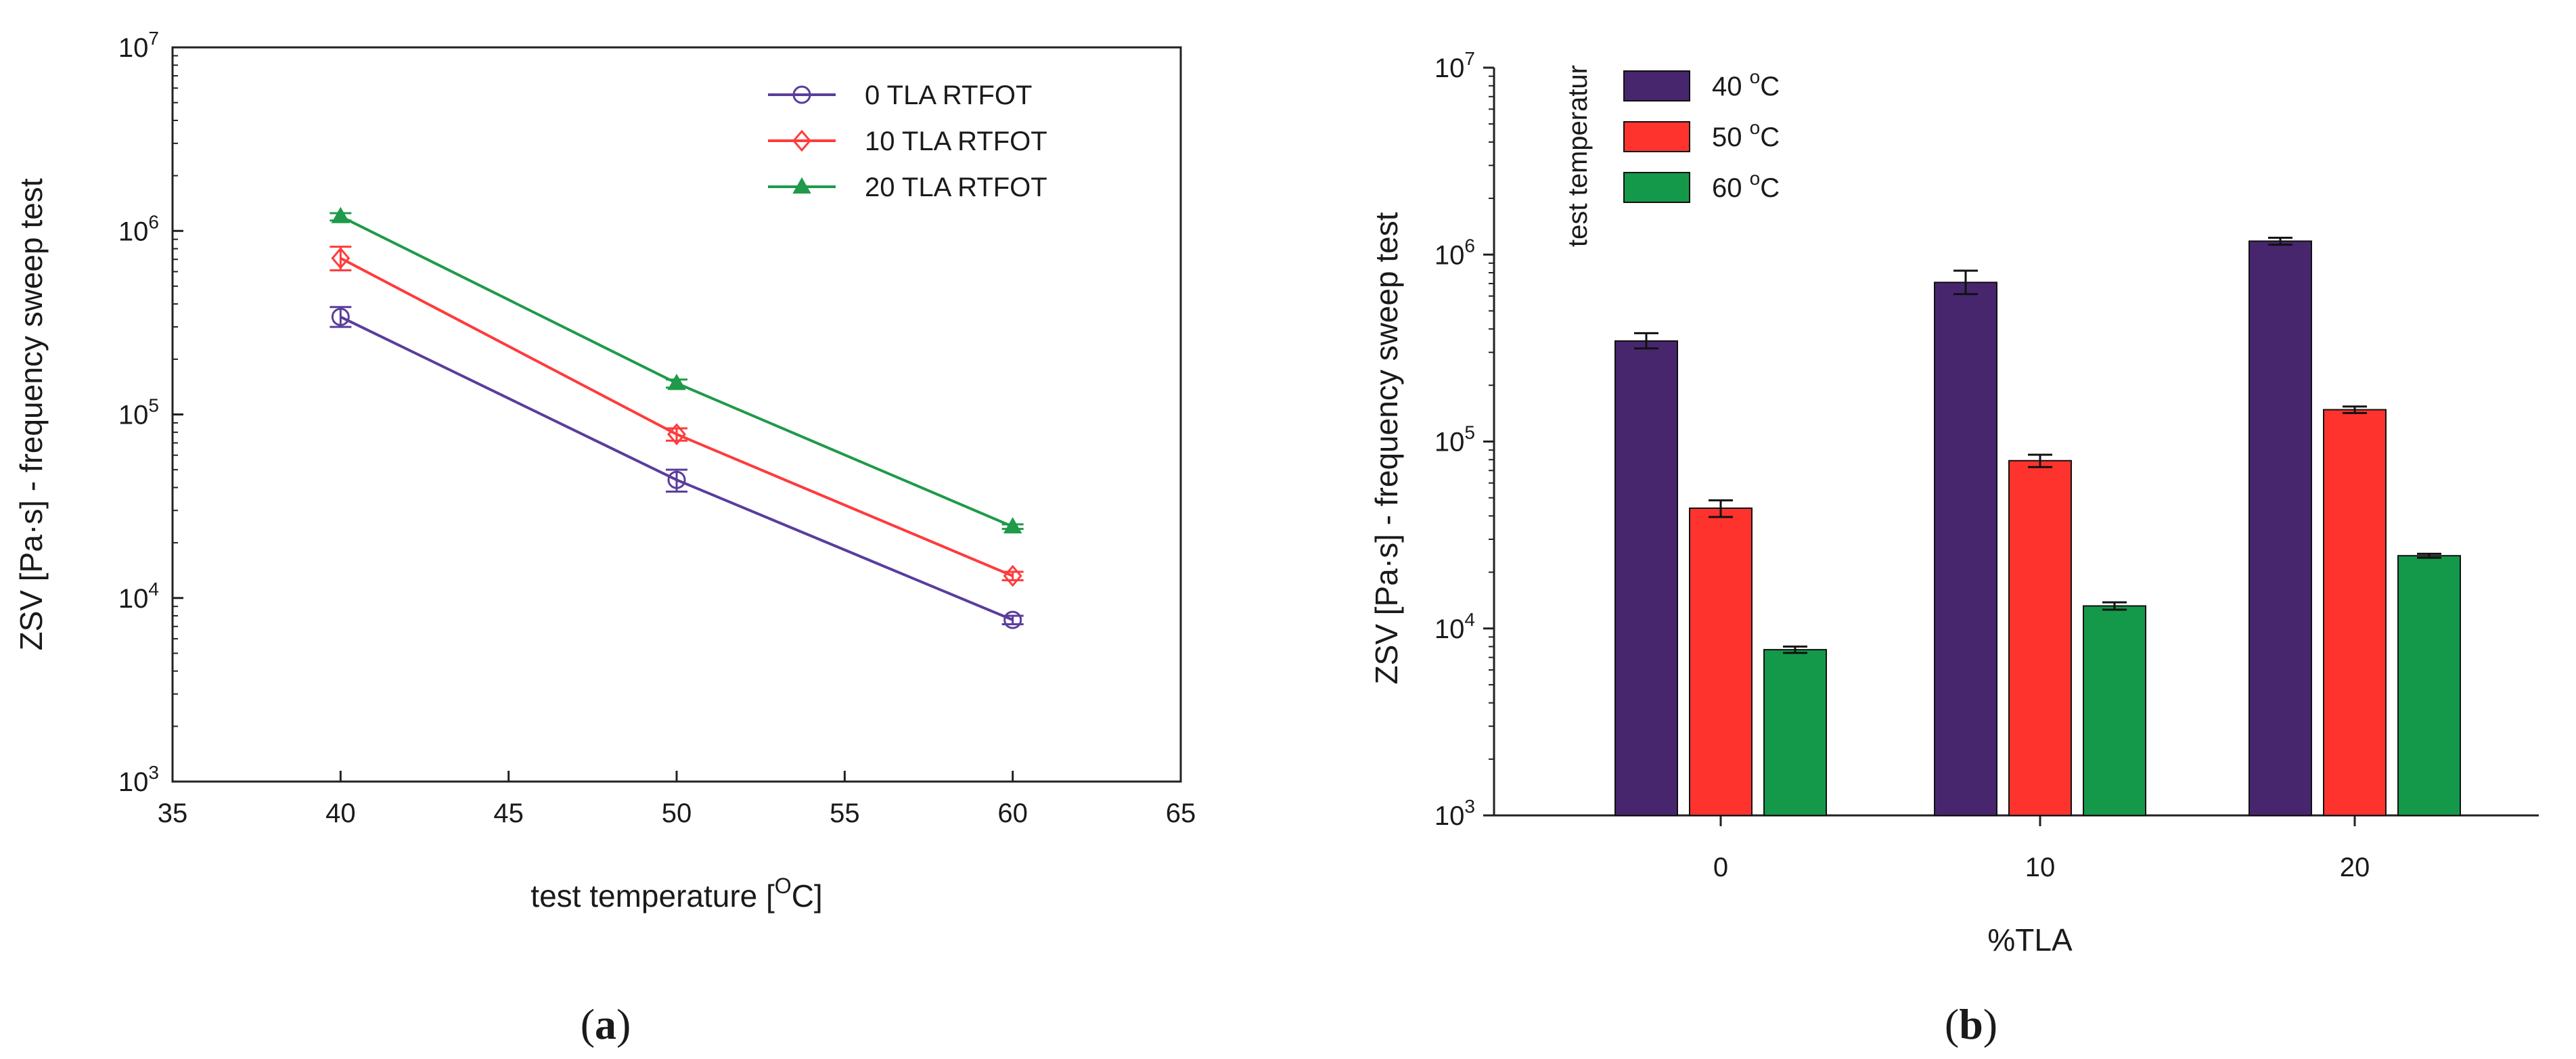  Describe the element at coordinates (2040, 867) in the screenshot. I see `x-tick-label: 10` at that location.